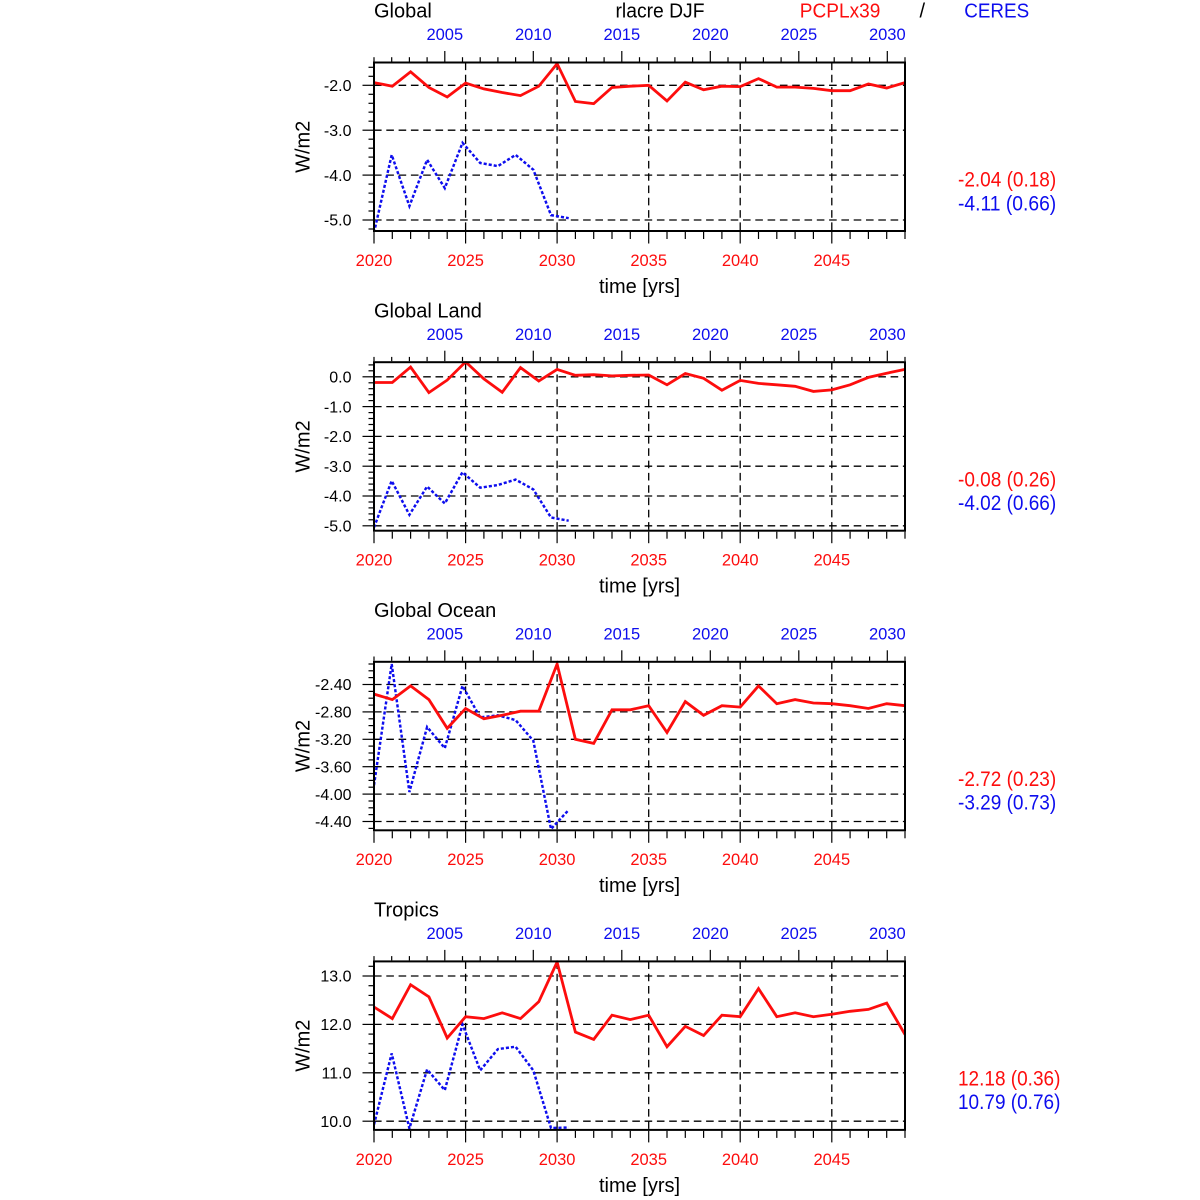 The image size is (1200, 1200). Describe the element at coordinates (333, 795) in the screenshot. I see `svg-text: -4.00` at that location.